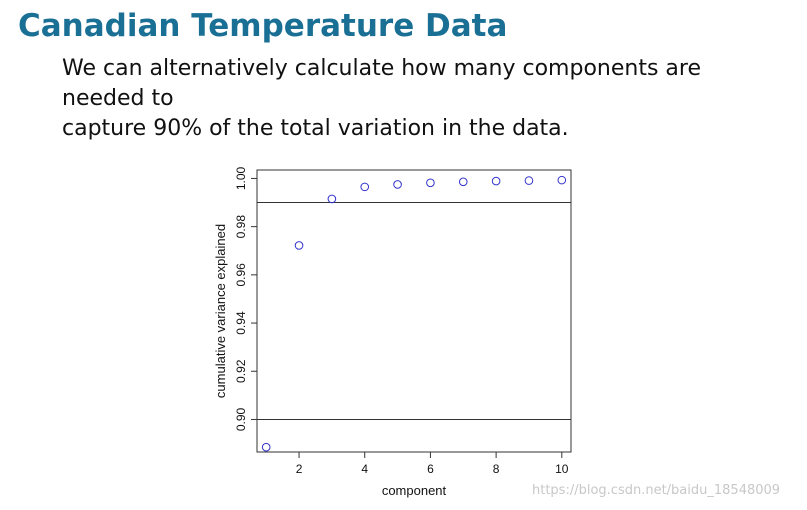 The height and width of the screenshot is (510, 807). What do you see at coordinates (241, 419) in the screenshot?
I see `y-tick-label-0: 0.90` at bounding box center [241, 419].